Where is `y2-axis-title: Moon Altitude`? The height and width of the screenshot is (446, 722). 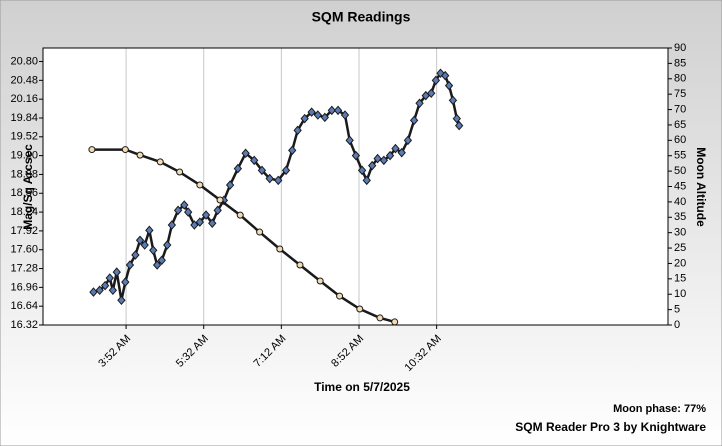 y2-axis-title: Moon Altitude is located at coordinates (701, 187).